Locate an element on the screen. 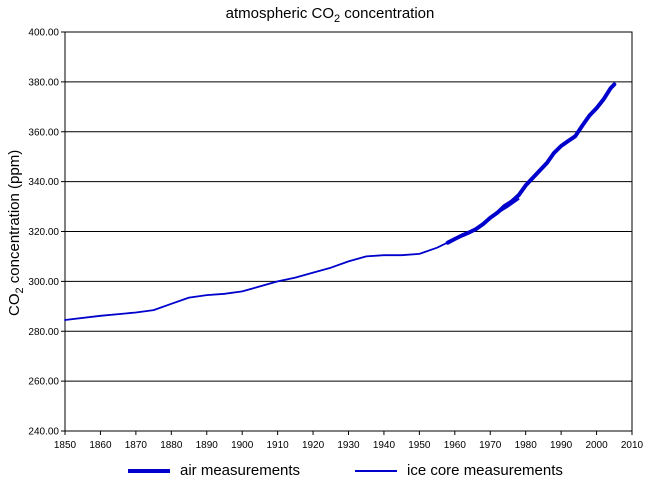 Image resolution: width=660 pixels, height=490 pixels. x-tick-label: 2010 is located at coordinates (632, 445).